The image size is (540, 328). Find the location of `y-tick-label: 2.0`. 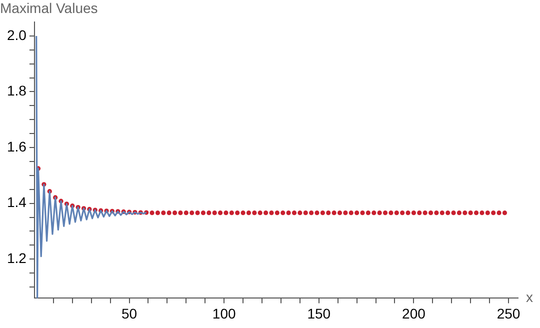

y-tick-label: 2.0 is located at coordinates (16, 34).